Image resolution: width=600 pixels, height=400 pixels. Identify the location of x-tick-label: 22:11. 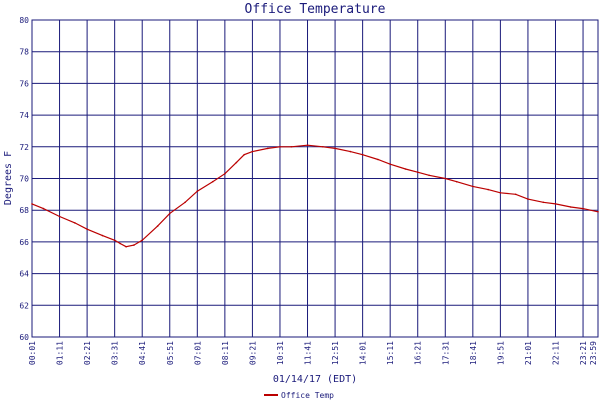
(555, 353).